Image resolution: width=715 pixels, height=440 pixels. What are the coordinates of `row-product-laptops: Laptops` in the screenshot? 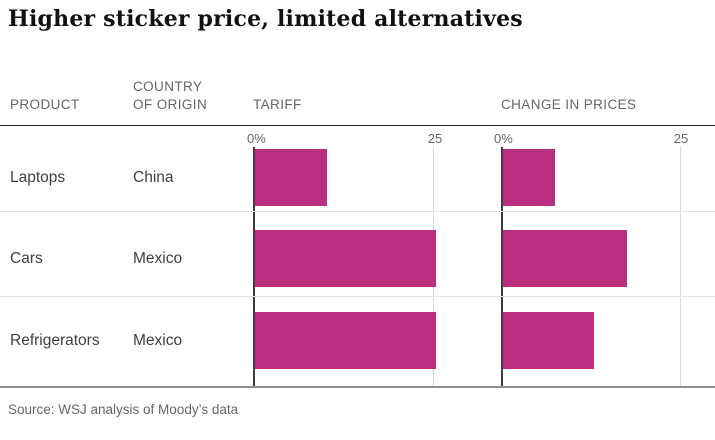 It's located at (38, 177).